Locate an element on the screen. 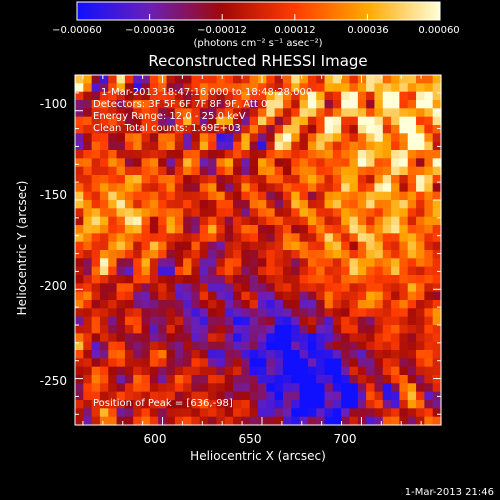  colorbar-tick-label: −0.00036 is located at coordinates (150, 30).